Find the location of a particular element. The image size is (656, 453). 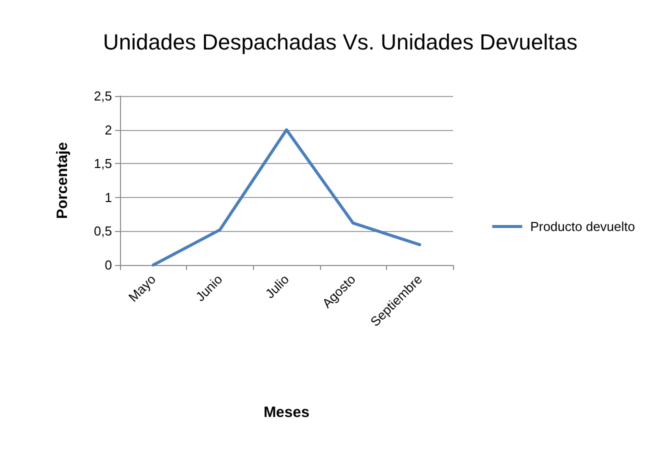

y-tick-label: 0 is located at coordinates (108, 265).